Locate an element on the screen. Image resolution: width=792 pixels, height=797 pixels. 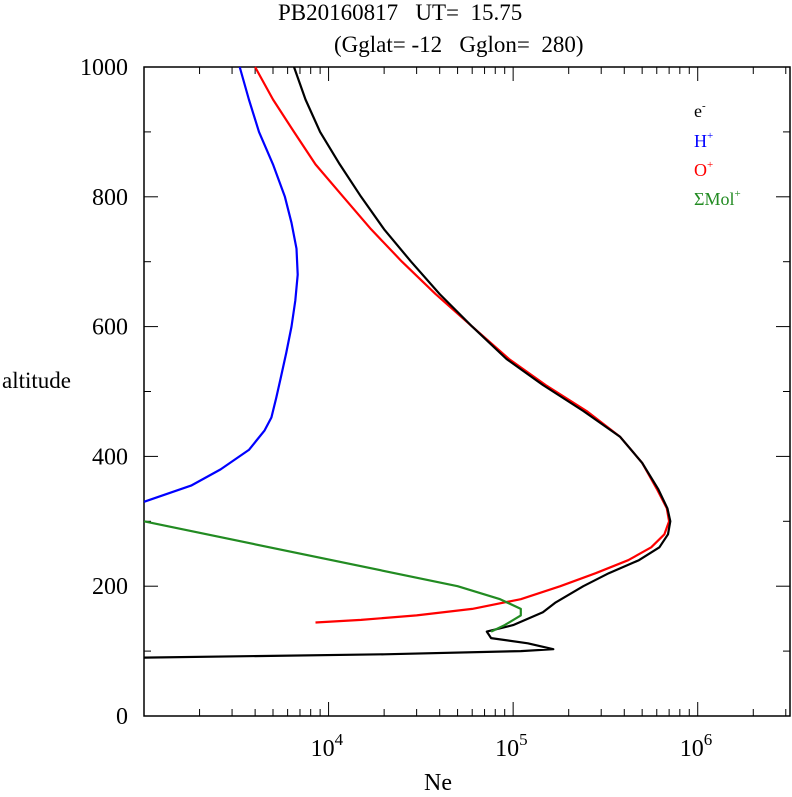
legend-entry-hydrogen: H+ is located at coordinates (703, 141).